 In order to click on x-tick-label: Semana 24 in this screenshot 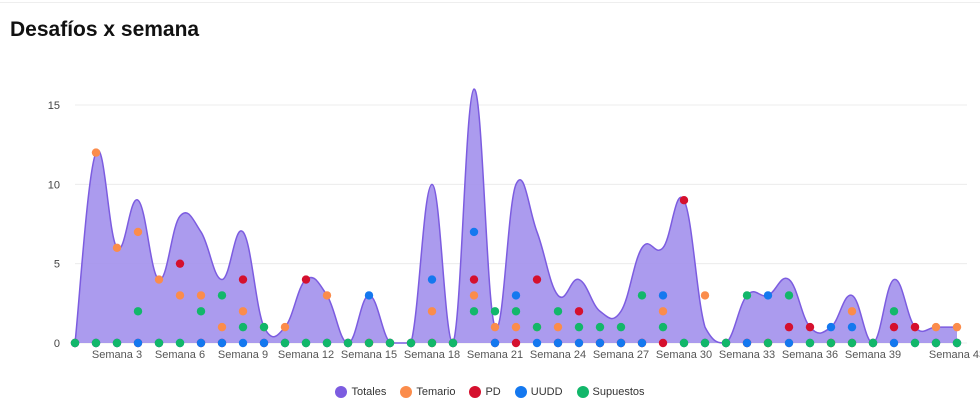, I will do `click(558, 355)`.